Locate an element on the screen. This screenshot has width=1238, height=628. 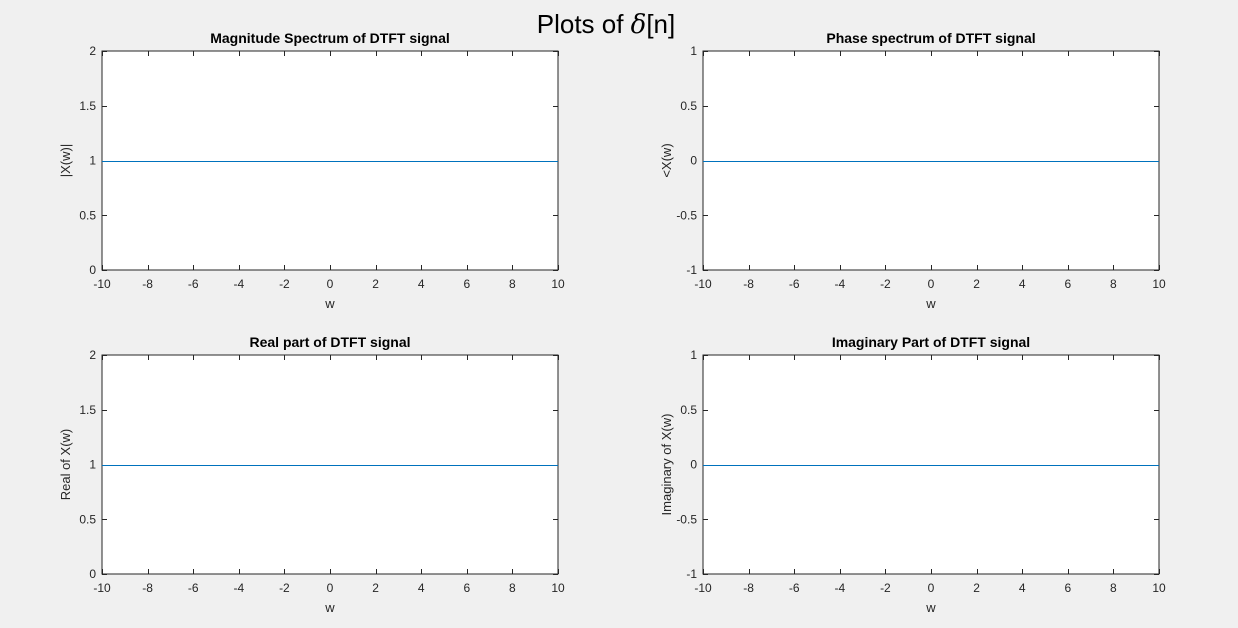
figure-title: Plots of δ[n] is located at coordinates (606, 24).